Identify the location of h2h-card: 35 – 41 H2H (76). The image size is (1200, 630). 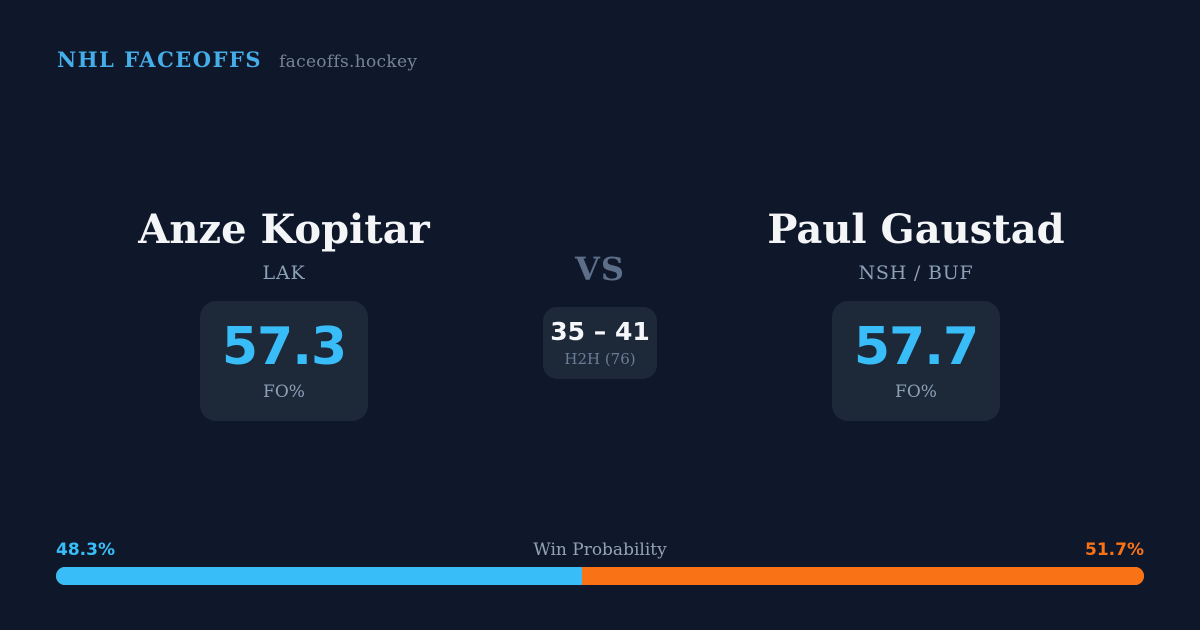
(600, 343).